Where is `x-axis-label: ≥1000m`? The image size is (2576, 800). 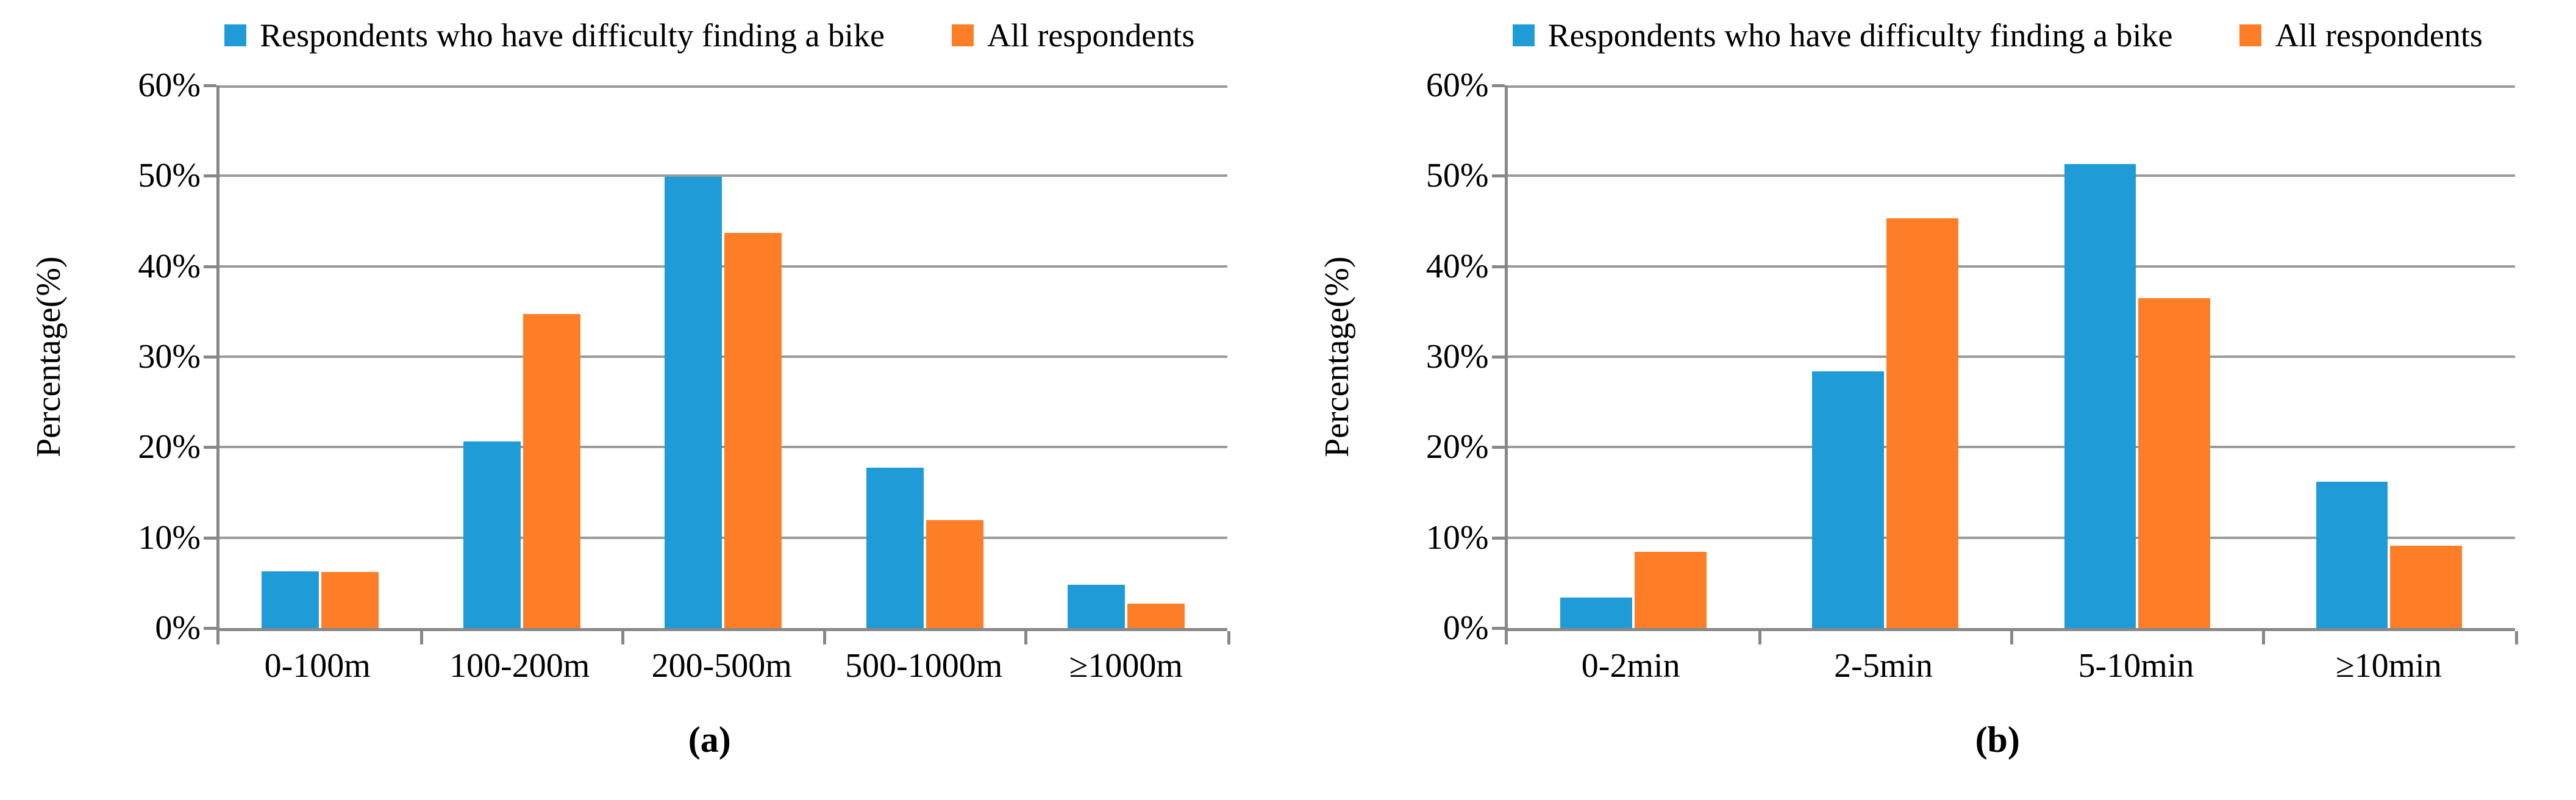 x-axis-label: ≥1000m is located at coordinates (1126, 666).